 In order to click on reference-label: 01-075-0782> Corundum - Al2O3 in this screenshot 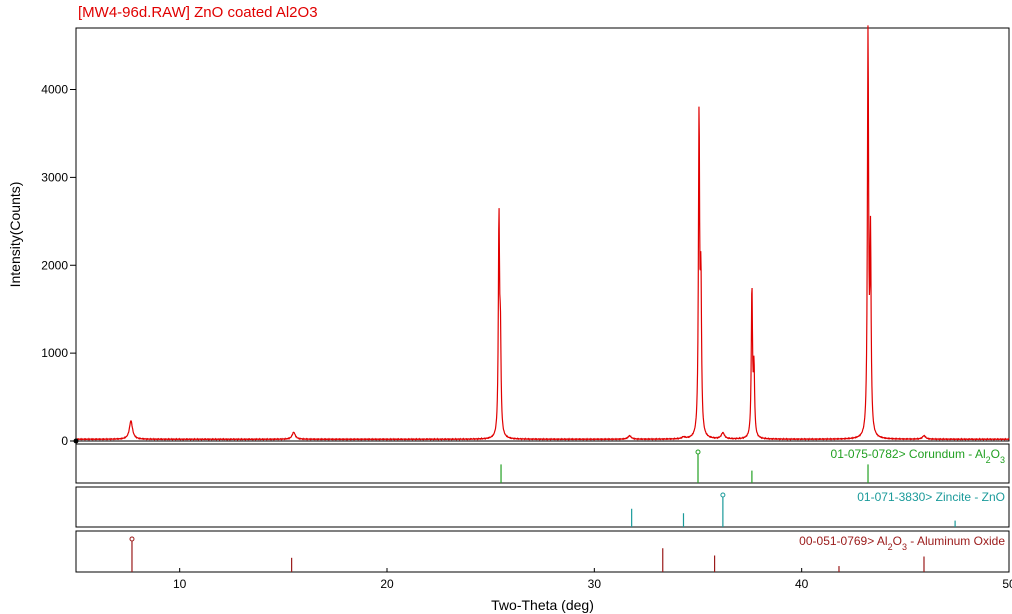, I will do `click(918, 456)`.